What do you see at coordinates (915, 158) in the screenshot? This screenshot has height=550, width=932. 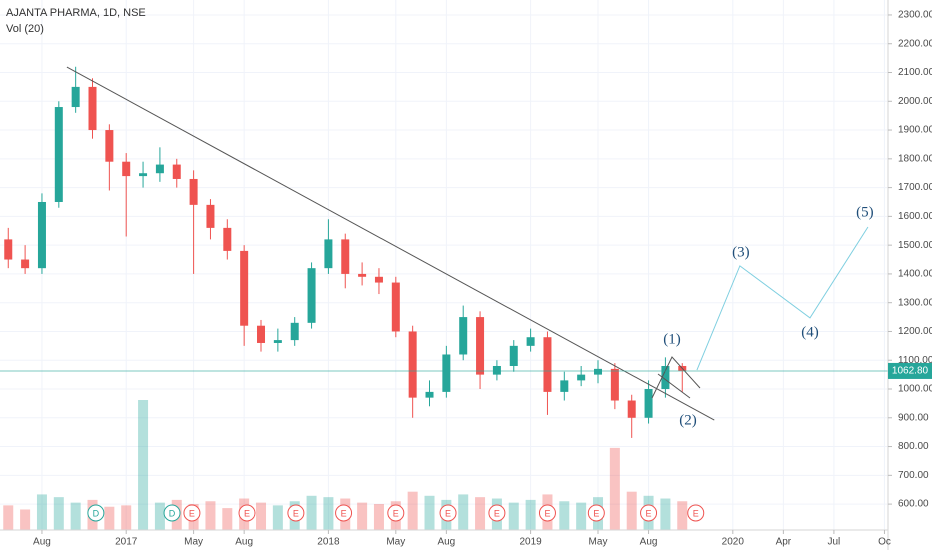 I see `y-tick-label: 1800.00` at bounding box center [915, 158].